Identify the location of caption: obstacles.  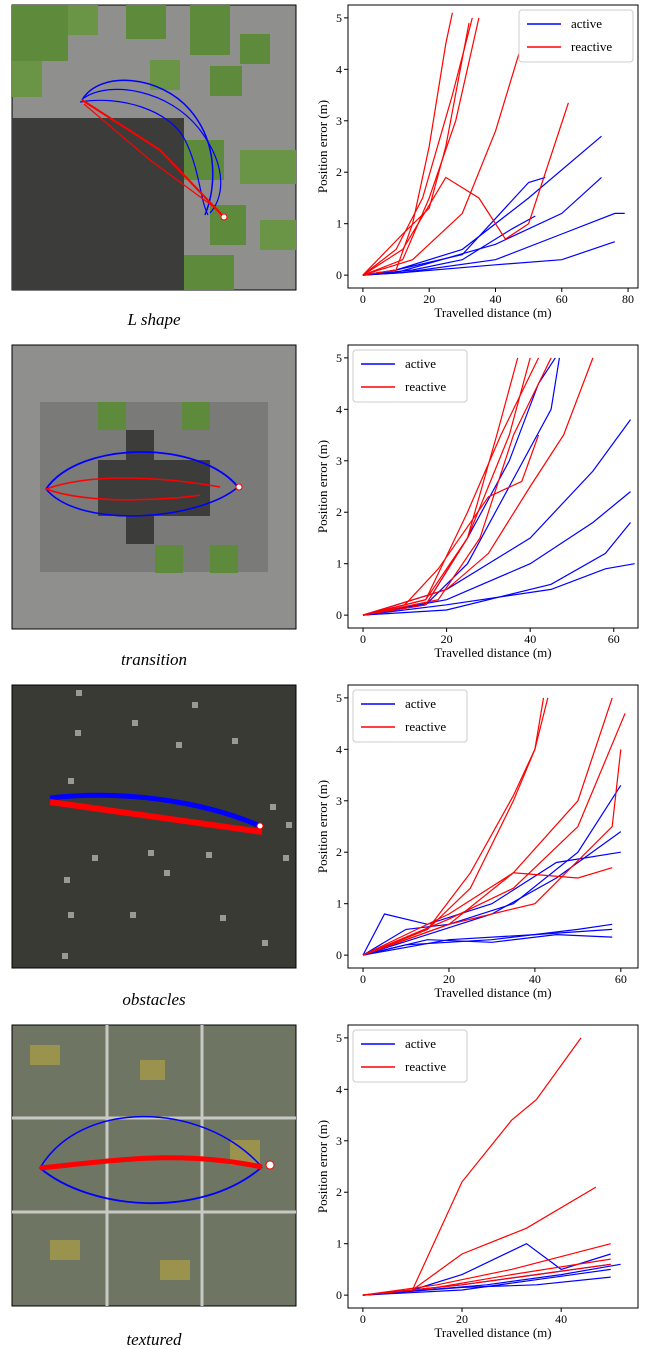
(154, 999).